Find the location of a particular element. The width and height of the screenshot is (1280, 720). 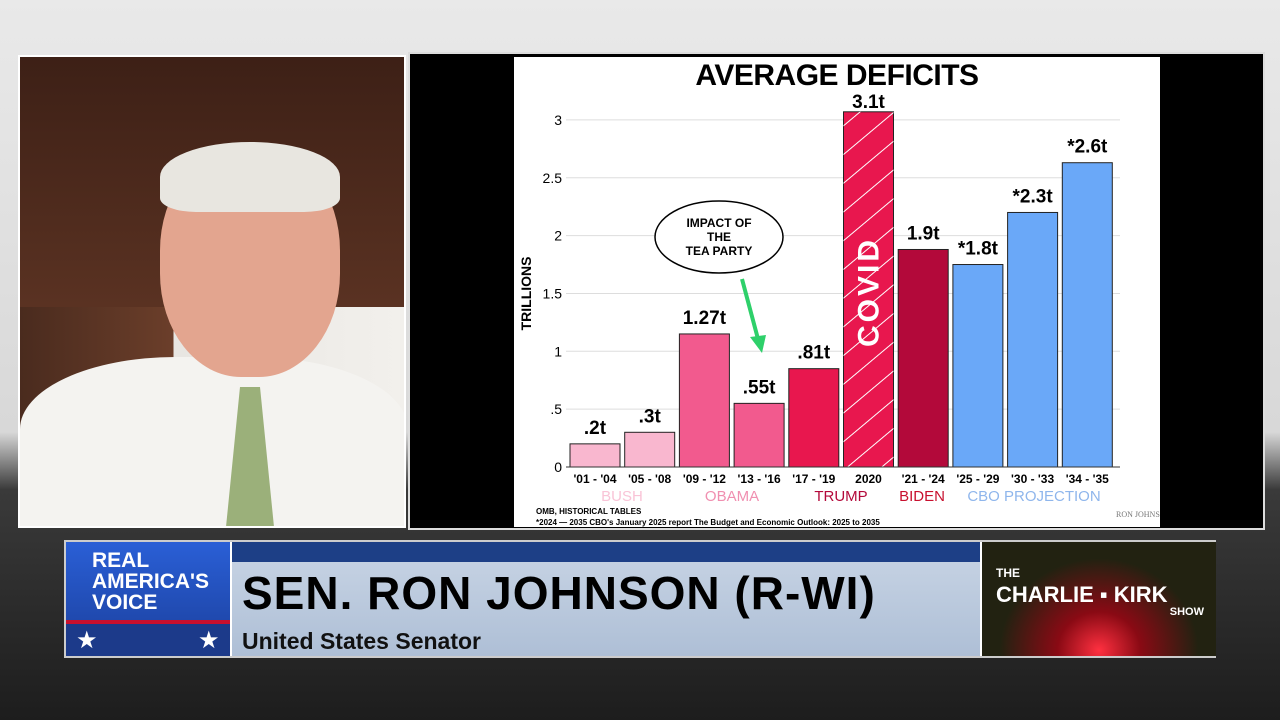

x-tick-label: '25 - '29 is located at coordinates (977, 479).